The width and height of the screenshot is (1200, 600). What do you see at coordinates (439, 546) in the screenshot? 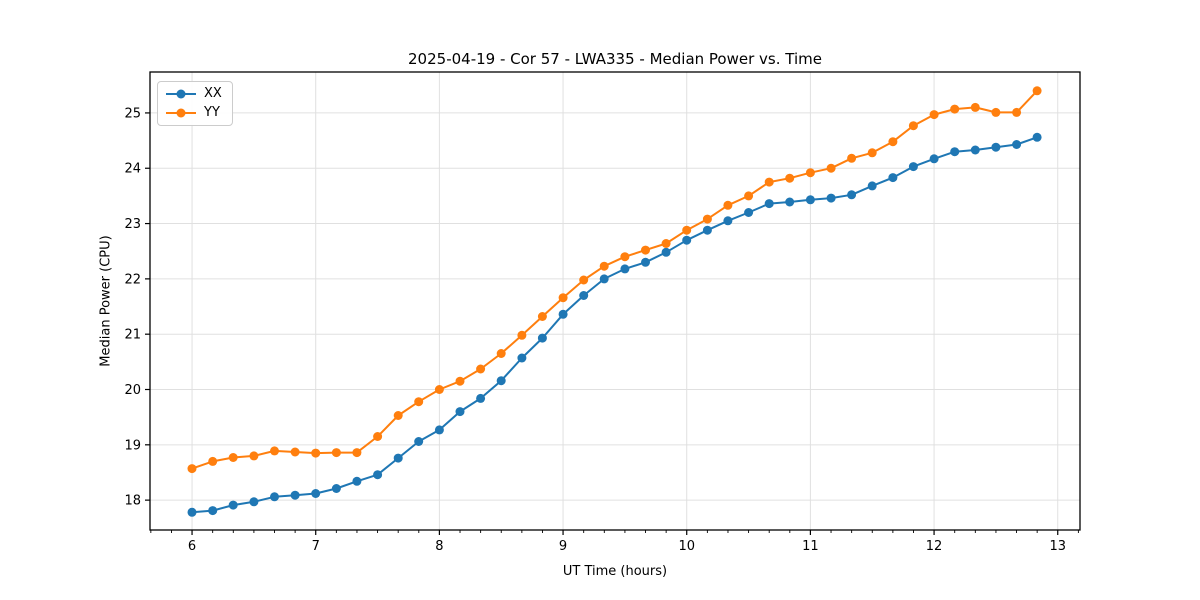
I see `svg-text: 8` at bounding box center [439, 546].